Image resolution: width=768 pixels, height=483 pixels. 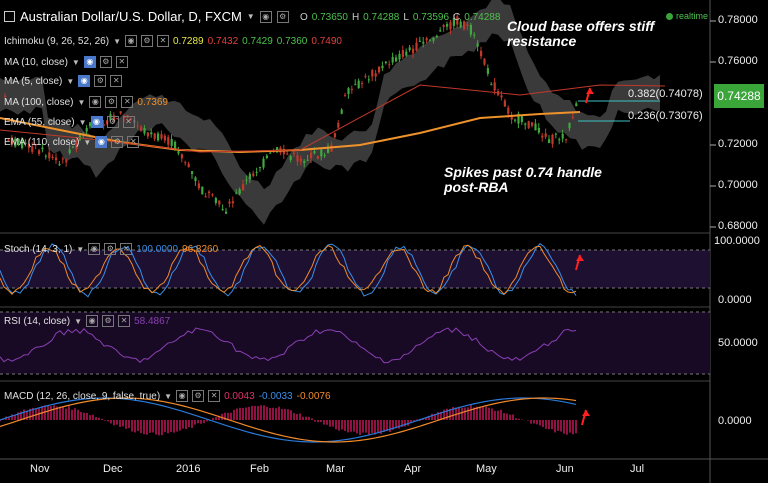 I want to click on legend-stoch: Stoch (14, 3, 1) ▼ ◉ ⚙ ✕ 100.0000 96.8260, so click(x=111, y=249).